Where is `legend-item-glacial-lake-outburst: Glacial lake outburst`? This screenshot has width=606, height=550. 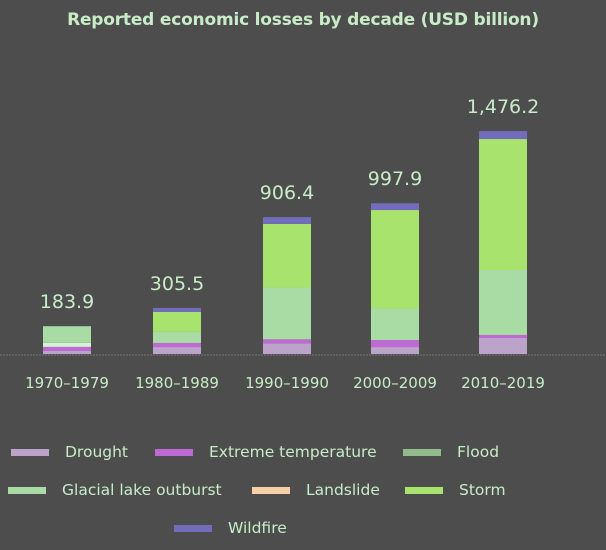
legend-item-glacial-lake-outburst: Glacial lake outburst is located at coordinates (115, 490).